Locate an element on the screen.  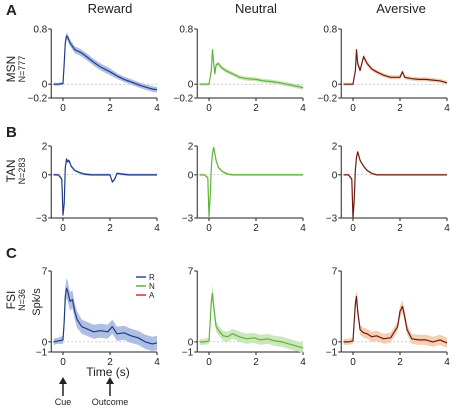
panel-fsi-aversive: 70−10 2 4 is located at coordinates (388, 318).